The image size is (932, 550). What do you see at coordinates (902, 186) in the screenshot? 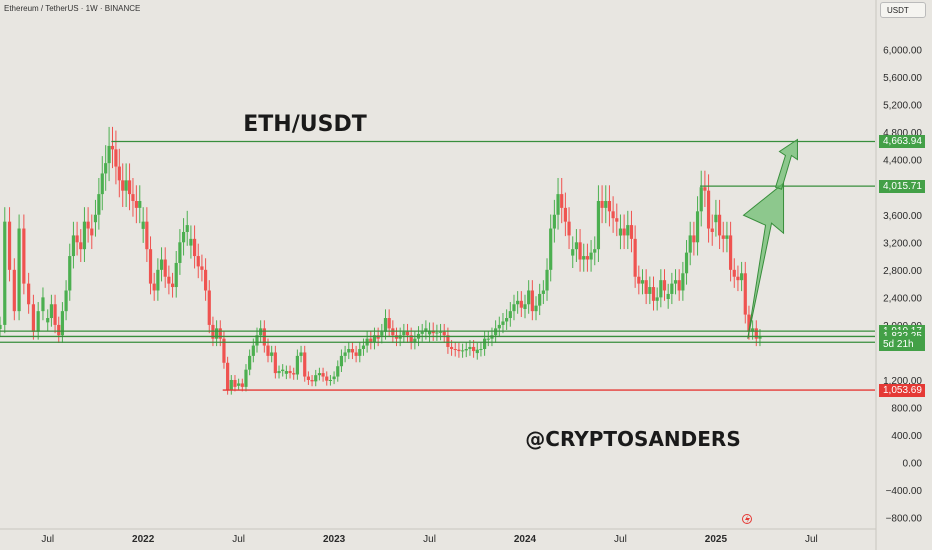
I see `price-level-badge: 4,015.71` at bounding box center [902, 186].